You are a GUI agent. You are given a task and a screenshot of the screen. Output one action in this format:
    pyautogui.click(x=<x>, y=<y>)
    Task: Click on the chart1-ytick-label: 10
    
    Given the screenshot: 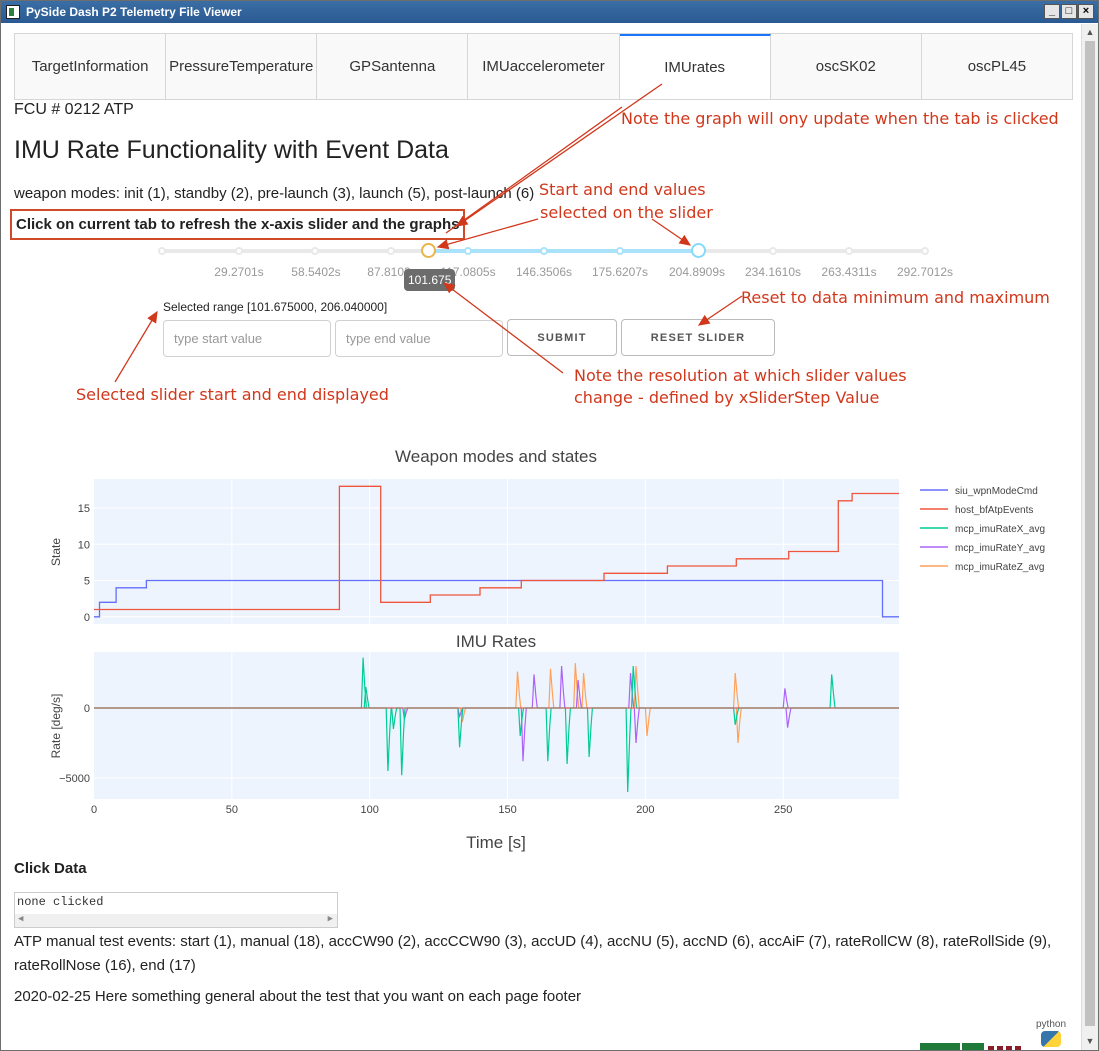 What is the action you would take?
    pyautogui.click(x=84, y=545)
    